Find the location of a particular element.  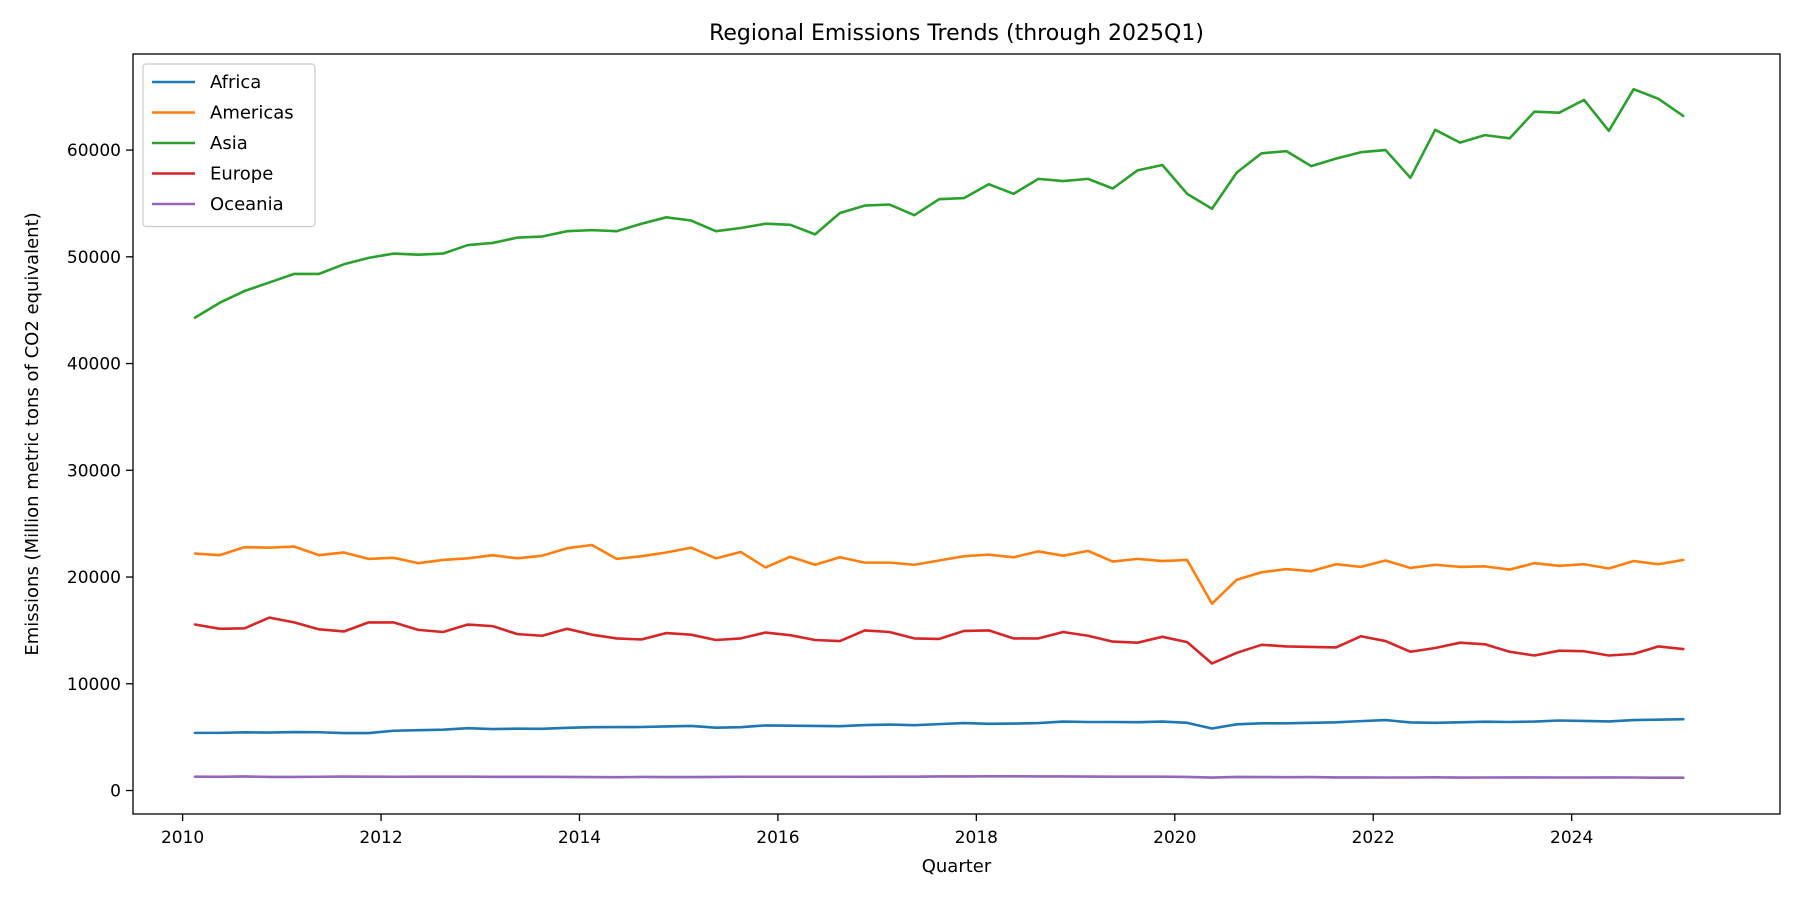

x-tick-label: 2012 is located at coordinates (380, 838).